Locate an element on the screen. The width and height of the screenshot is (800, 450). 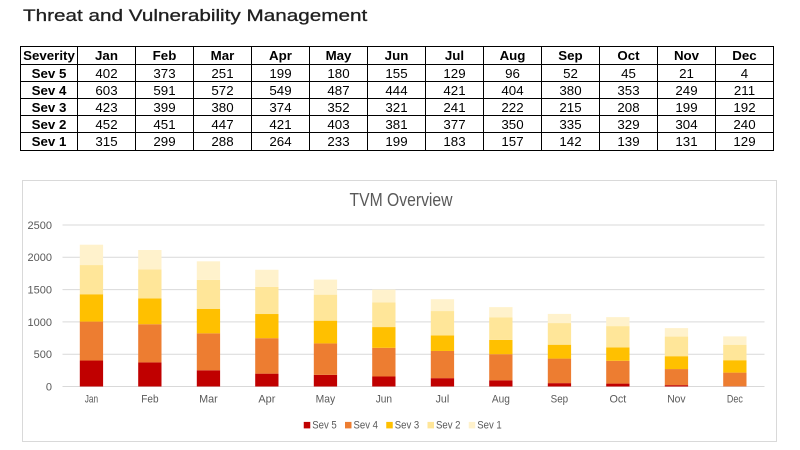
svg-text: Jun is located at coordinates (384, 400).